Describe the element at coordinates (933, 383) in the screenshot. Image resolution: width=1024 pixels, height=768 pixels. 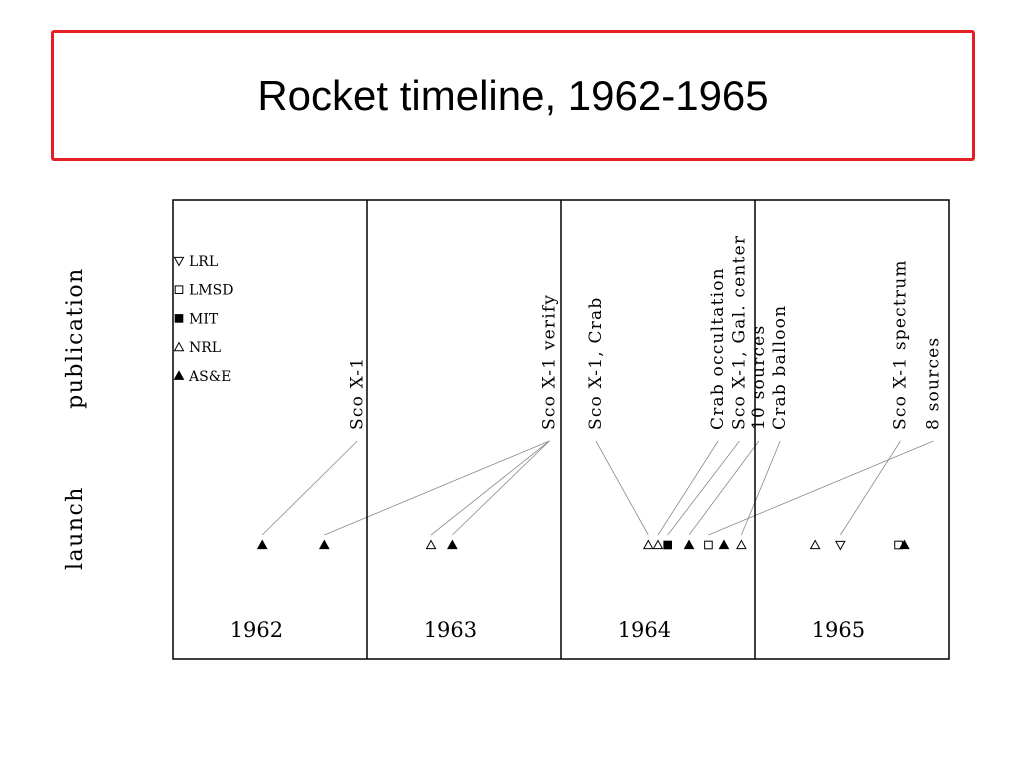
I see `publication-label: 8 sources` at that location.